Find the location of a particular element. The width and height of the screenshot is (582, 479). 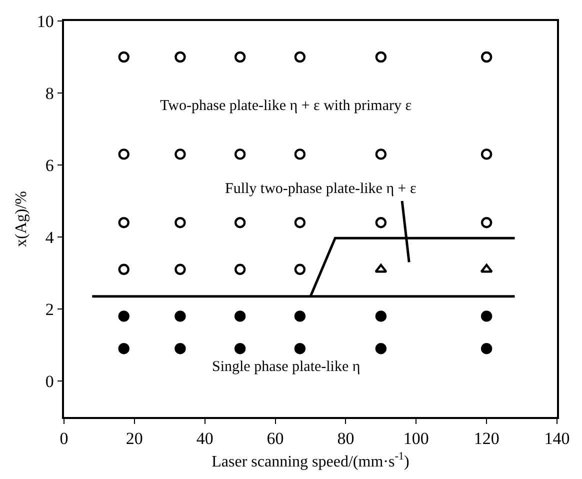

y-tick-label: 8 is located at coordinates (49, 93).